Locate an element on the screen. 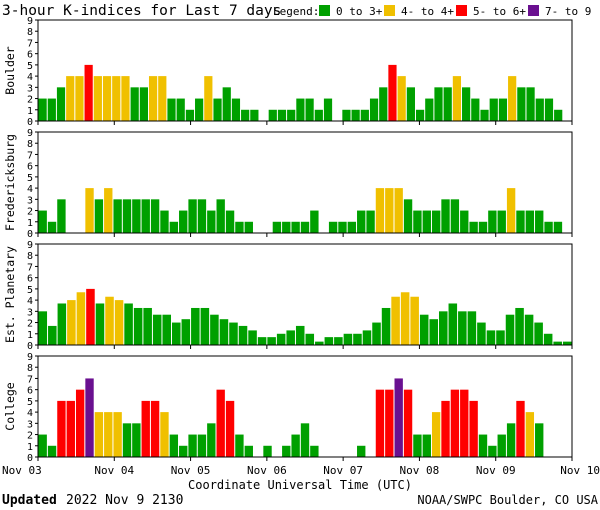 Image resolution: width=600 pixels, height=510 pixels. x-tick-label: Nov 06 is located at coordinates (267, 470).